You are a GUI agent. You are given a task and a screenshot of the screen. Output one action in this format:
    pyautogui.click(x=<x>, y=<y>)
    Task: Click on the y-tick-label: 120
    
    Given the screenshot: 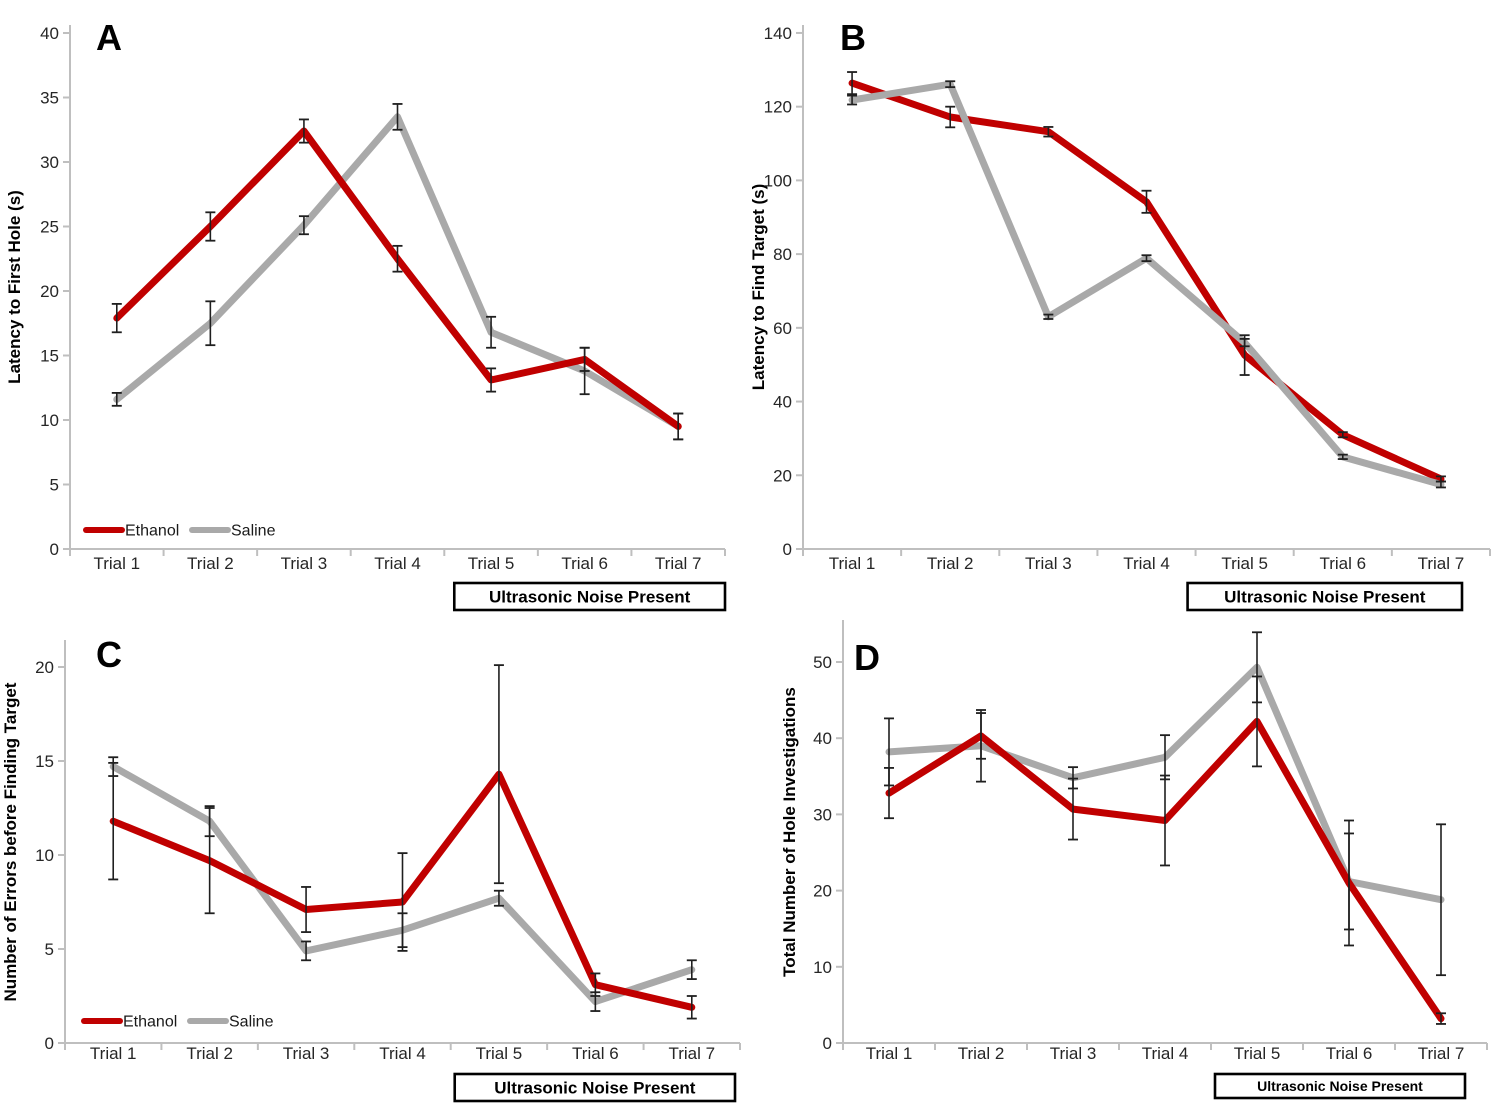 What is the action you would take?
    pyautogui.click(x=778, y=107)
    